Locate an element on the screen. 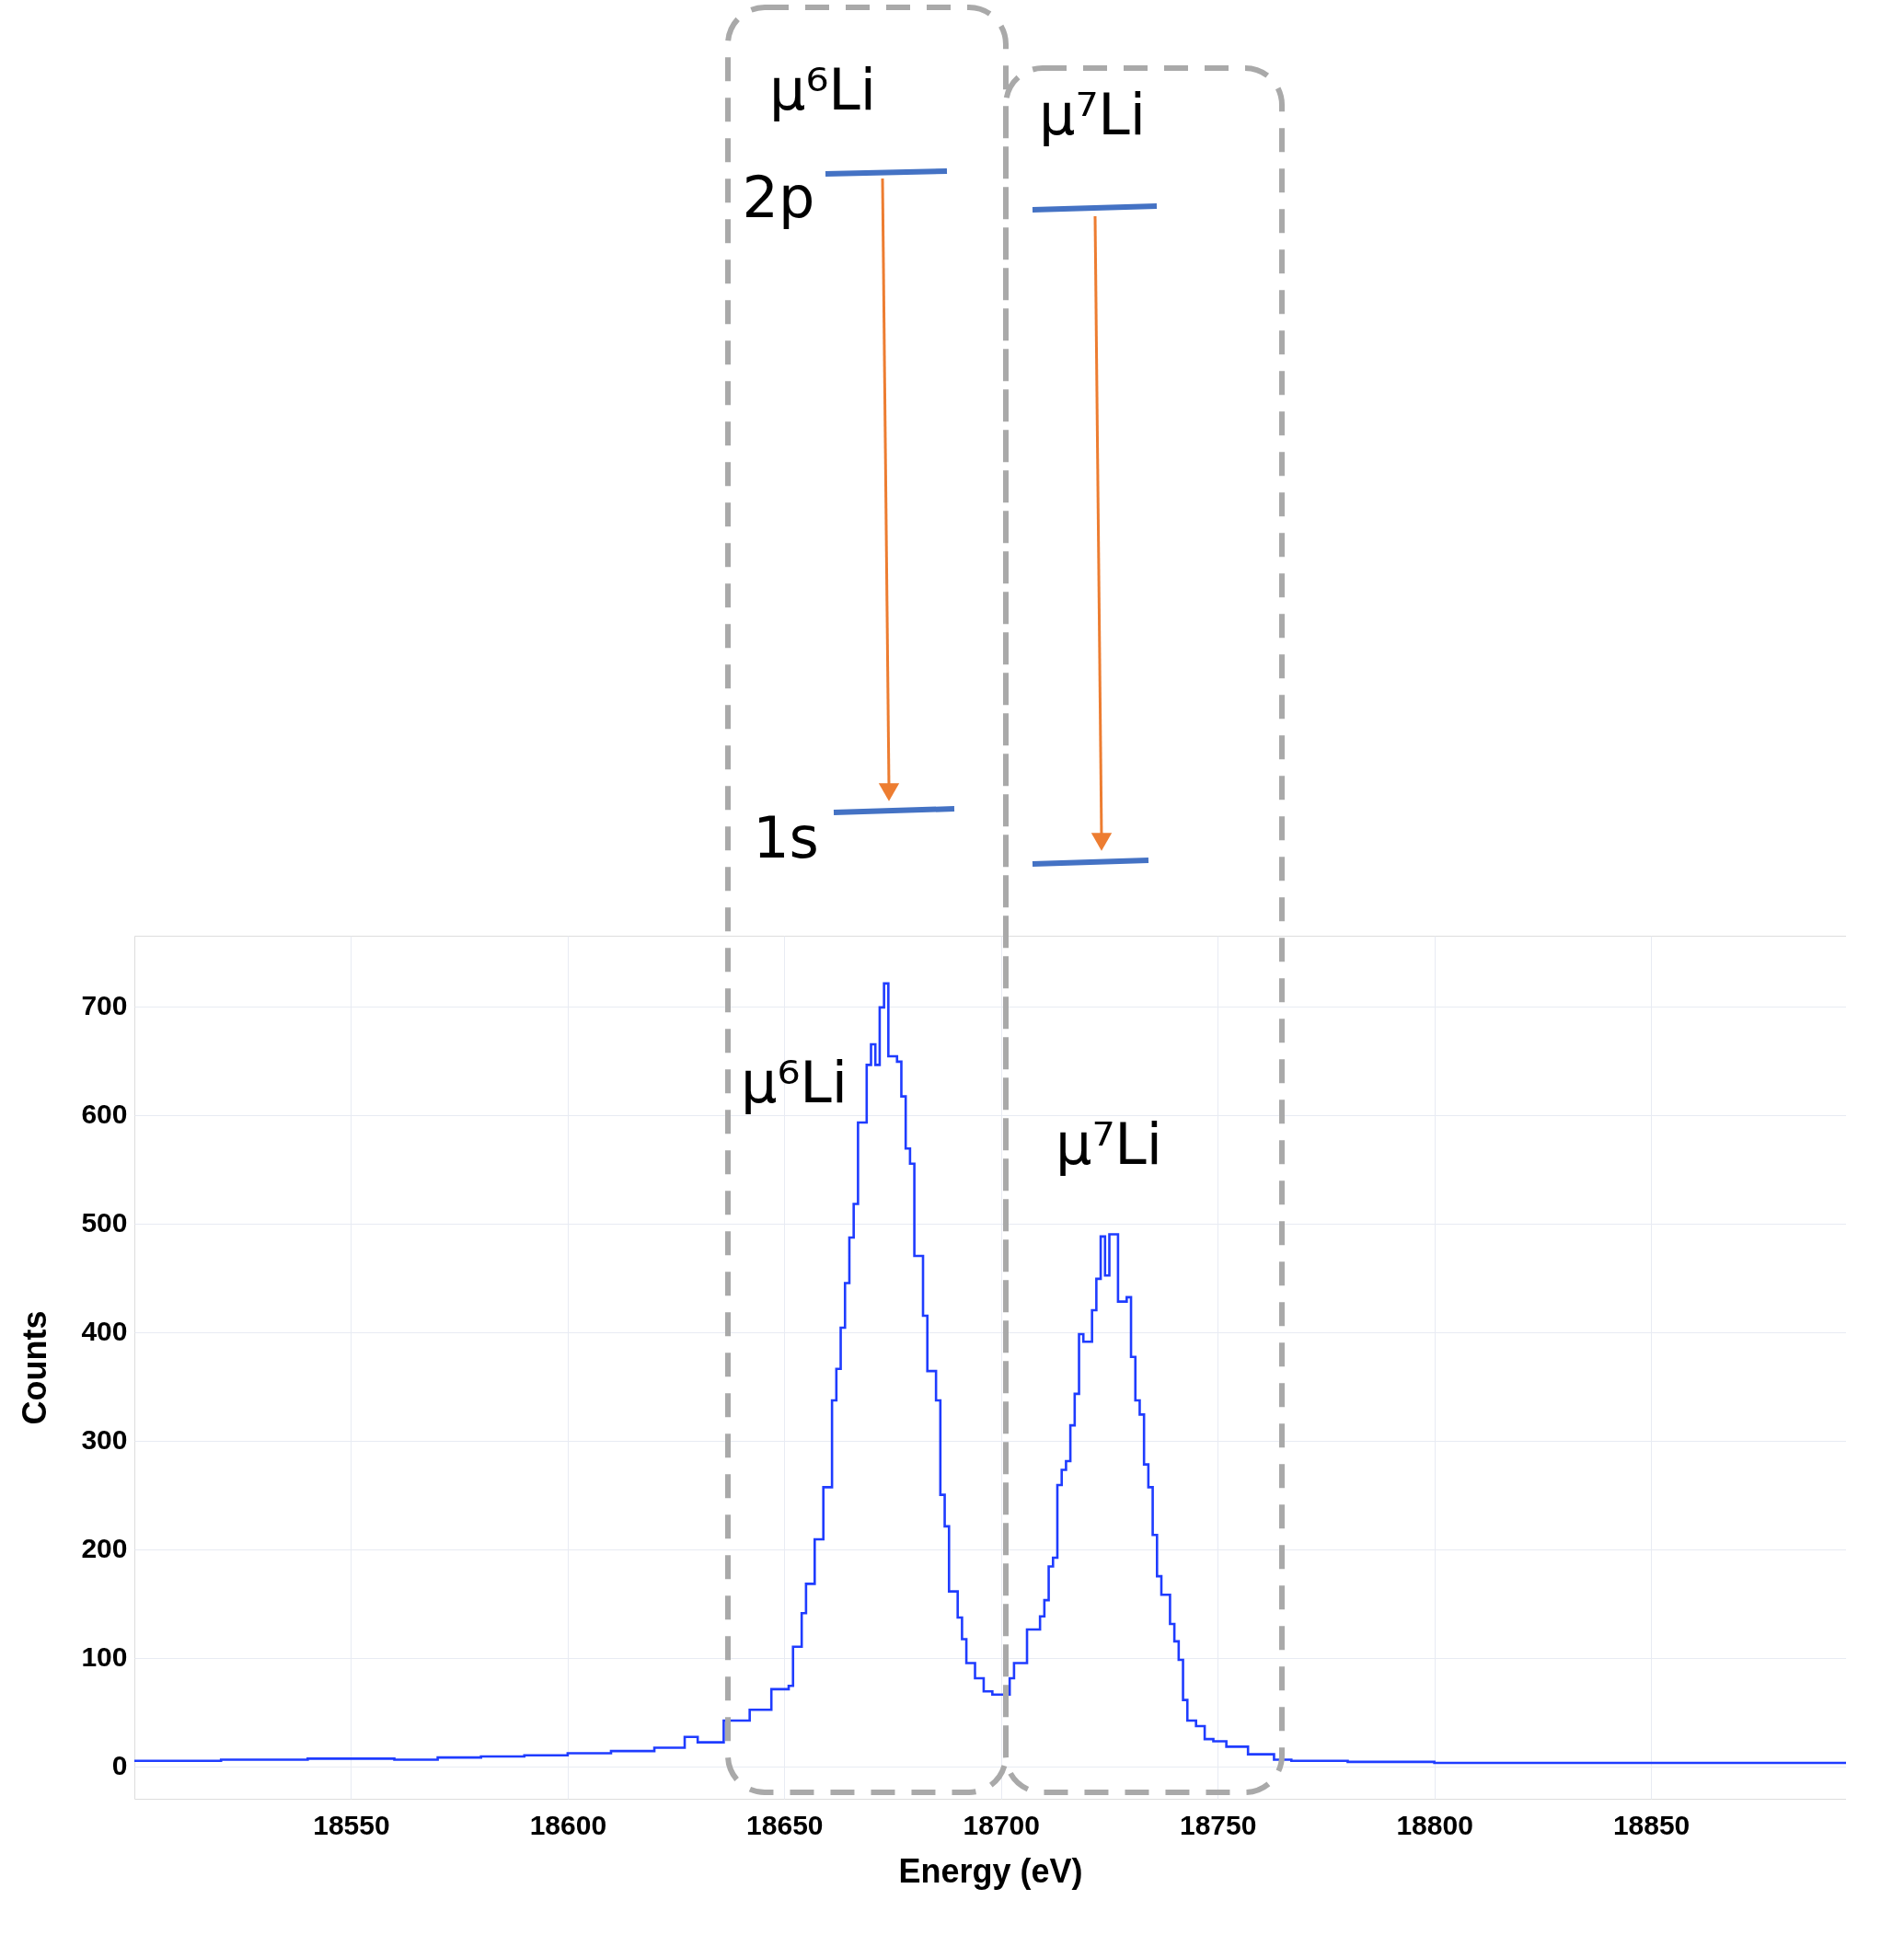  x-tick-label: 18750 is located at coordinates (1218, 1824).